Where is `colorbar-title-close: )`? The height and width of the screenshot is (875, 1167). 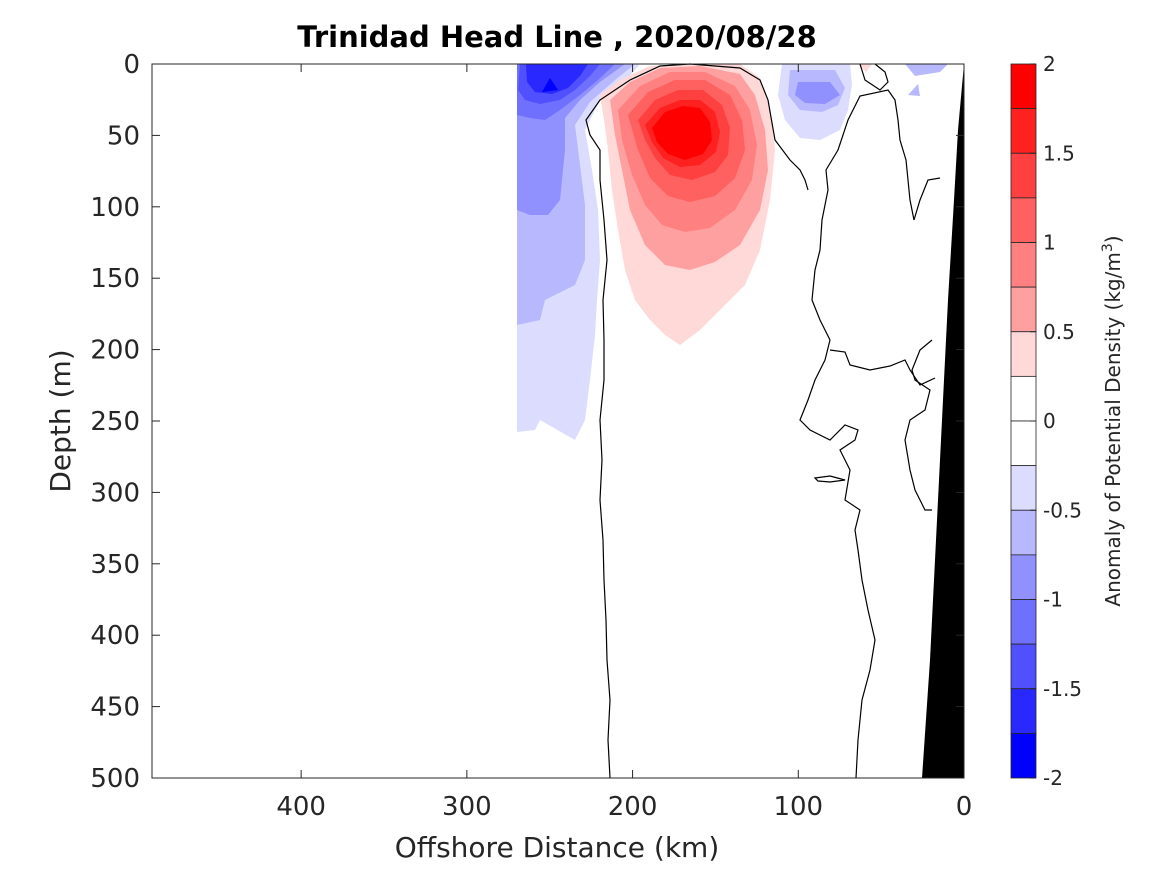
colorbar-title-close: ) is located at coordinates (1113, 239).